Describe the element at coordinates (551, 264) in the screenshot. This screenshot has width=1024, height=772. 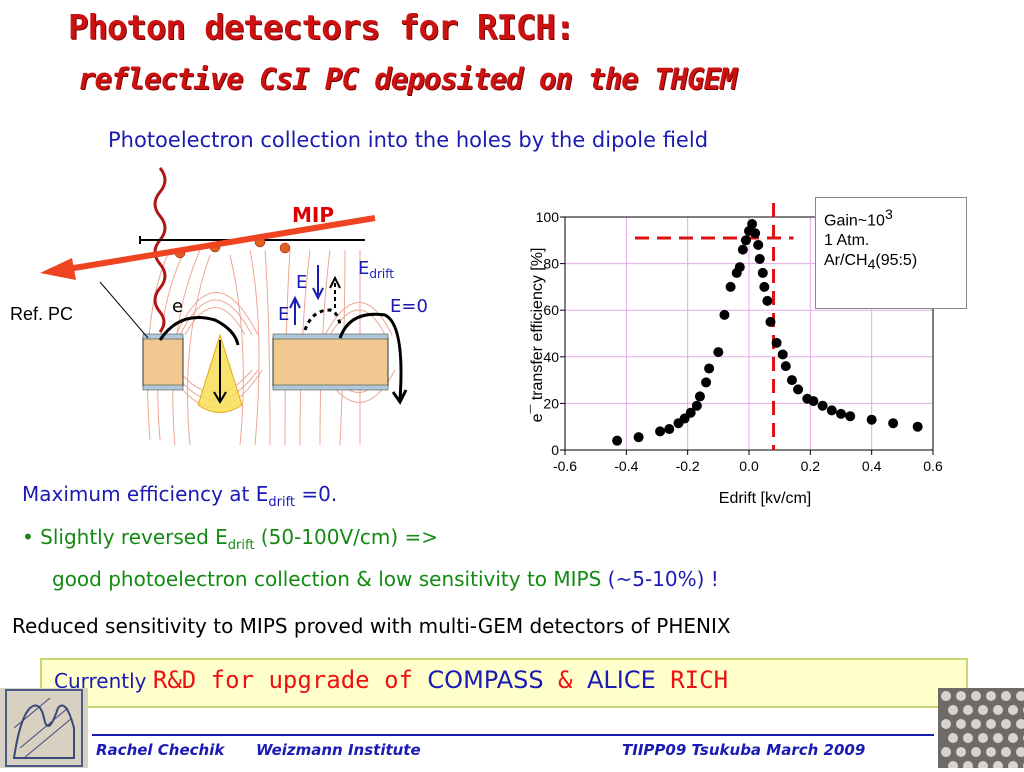
I see `y-tick-label: 80` at that location.